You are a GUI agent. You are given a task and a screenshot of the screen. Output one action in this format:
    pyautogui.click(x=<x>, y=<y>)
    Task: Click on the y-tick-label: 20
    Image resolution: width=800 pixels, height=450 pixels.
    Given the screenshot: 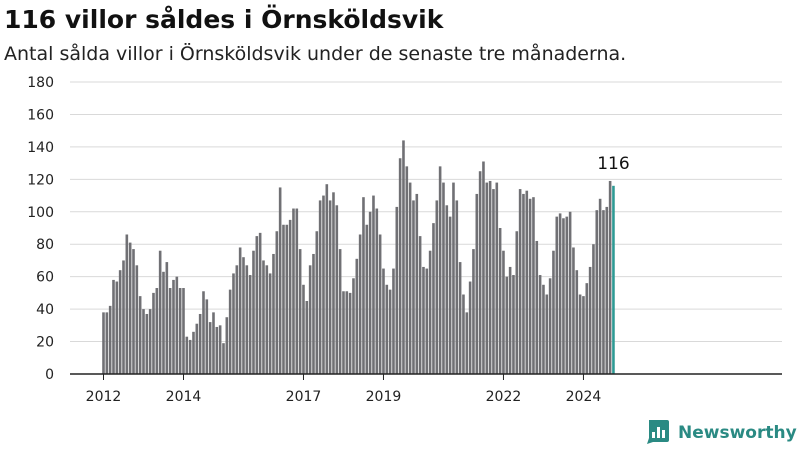 What is the action you would take?
    pyautogui.click(x=45, y=343)
    